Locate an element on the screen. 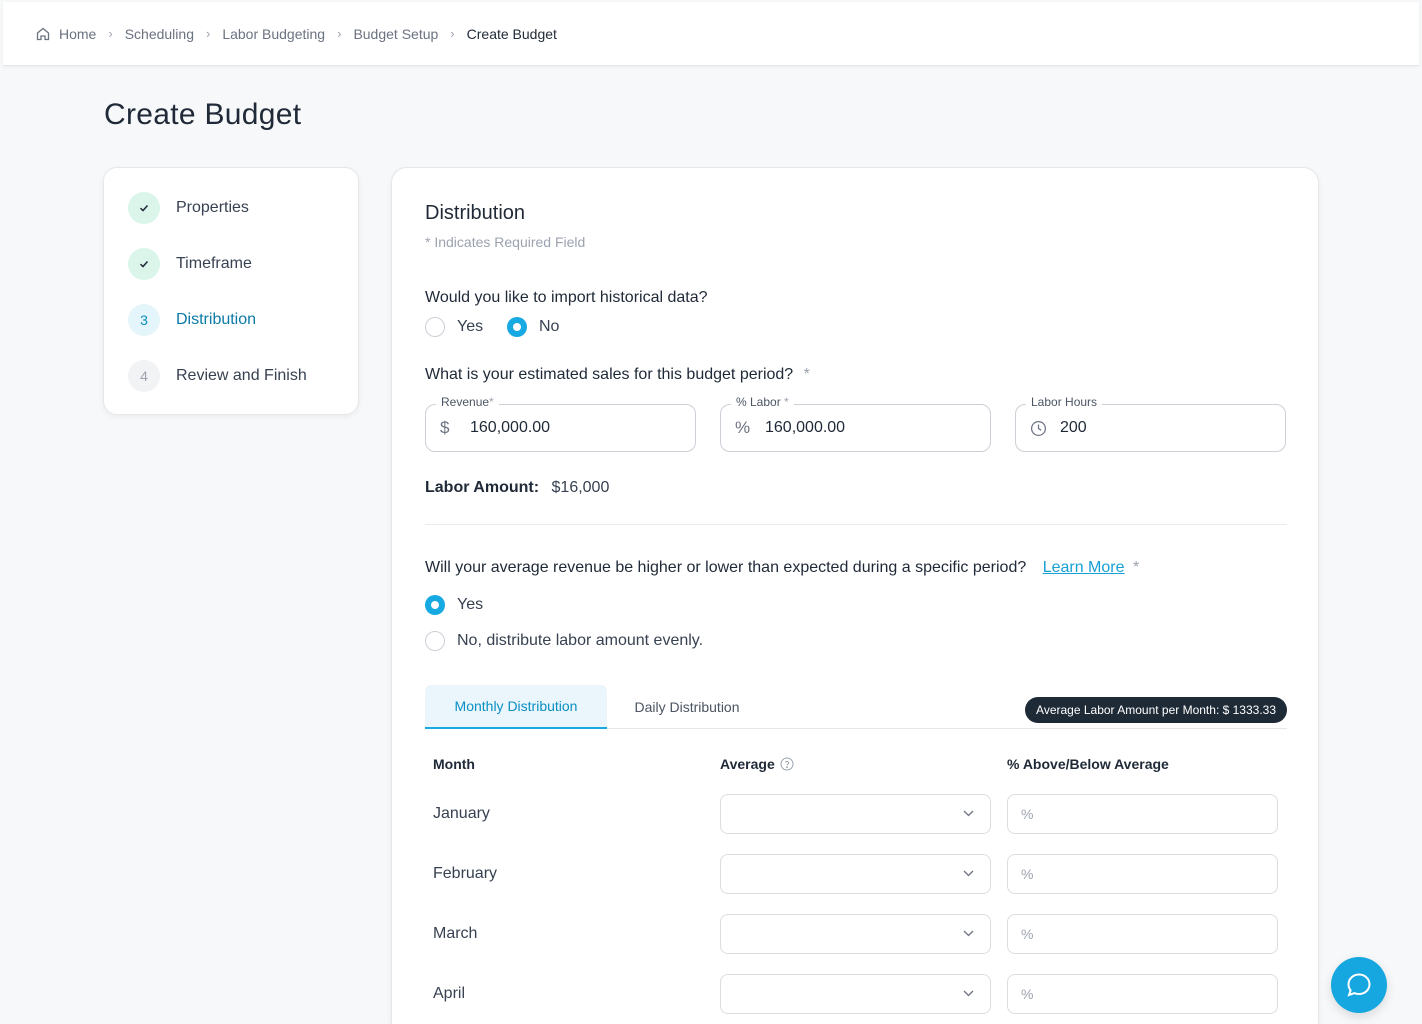 The width and height of the screenshot is (1422, 1024). clock-icon is located at coordinates (1039, 428).